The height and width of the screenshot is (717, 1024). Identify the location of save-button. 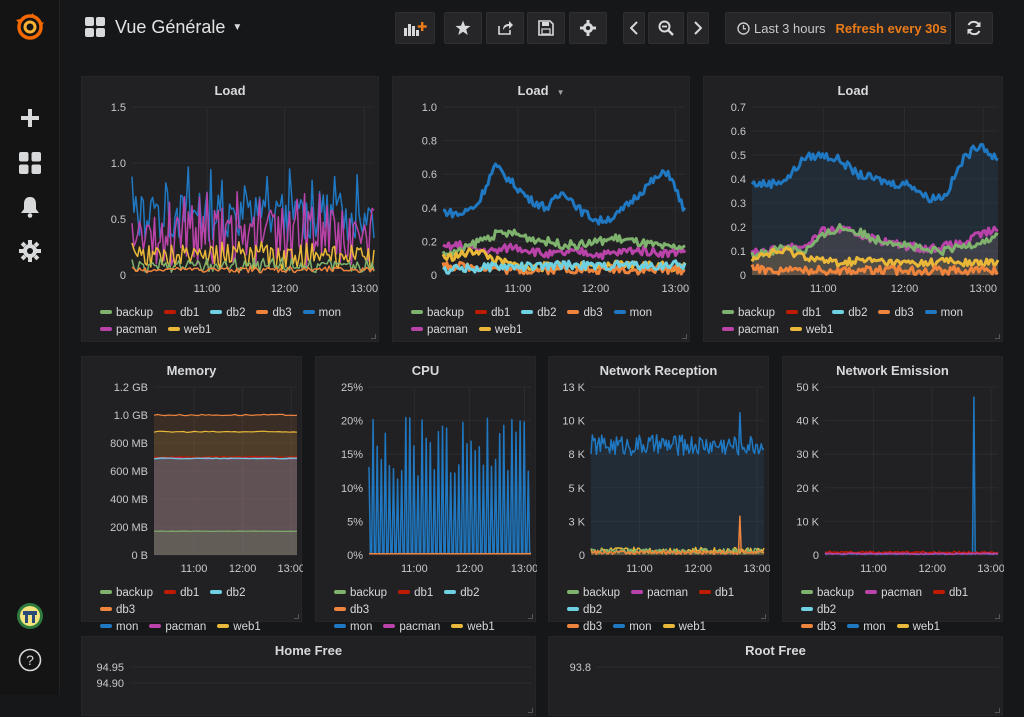
(546, 28).